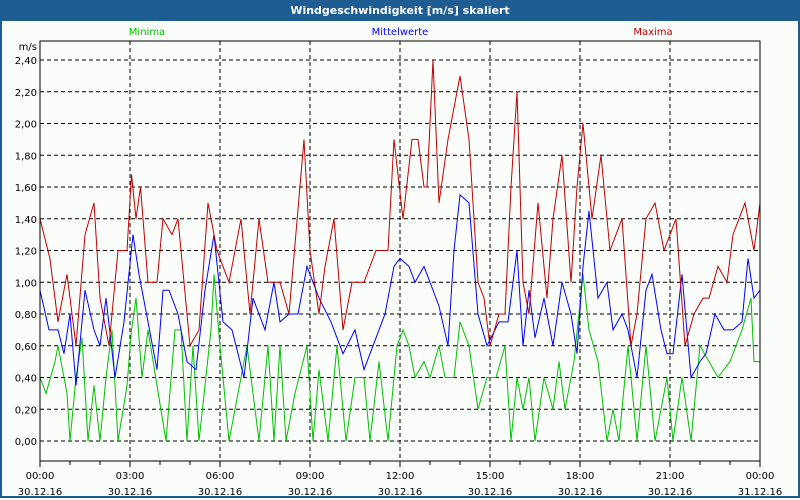  Describe the element at coordinates (310, 476) in the screenshot. I see `x-tick-time: 09:00` at that location.